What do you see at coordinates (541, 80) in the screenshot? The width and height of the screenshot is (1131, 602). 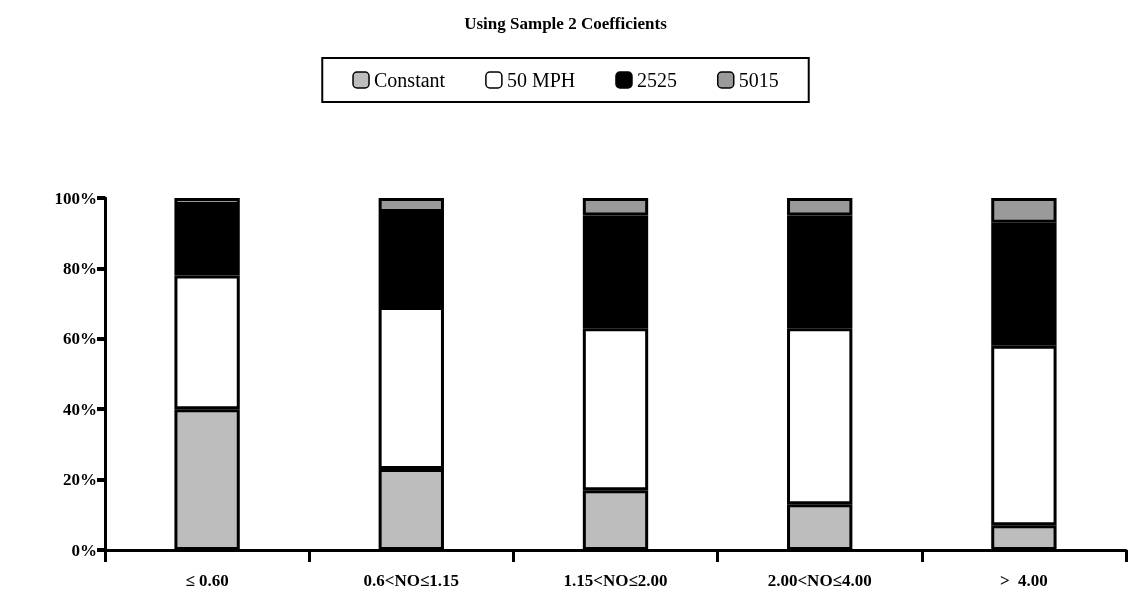 I see `legend-label: 50 MPH` at bounding box center [541, 80].